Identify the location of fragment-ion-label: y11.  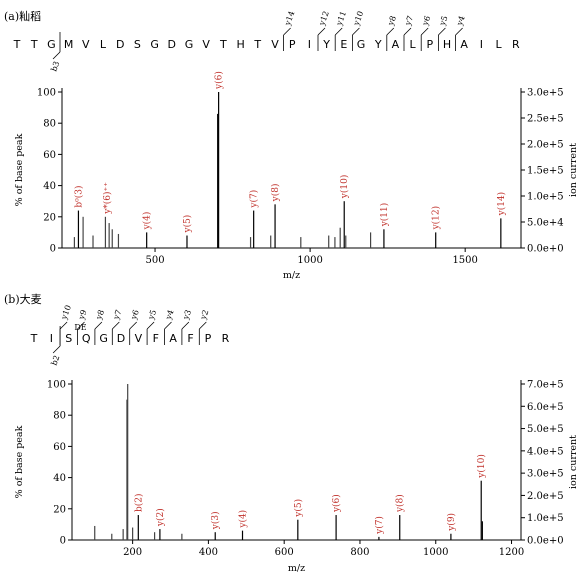
(341, 19).